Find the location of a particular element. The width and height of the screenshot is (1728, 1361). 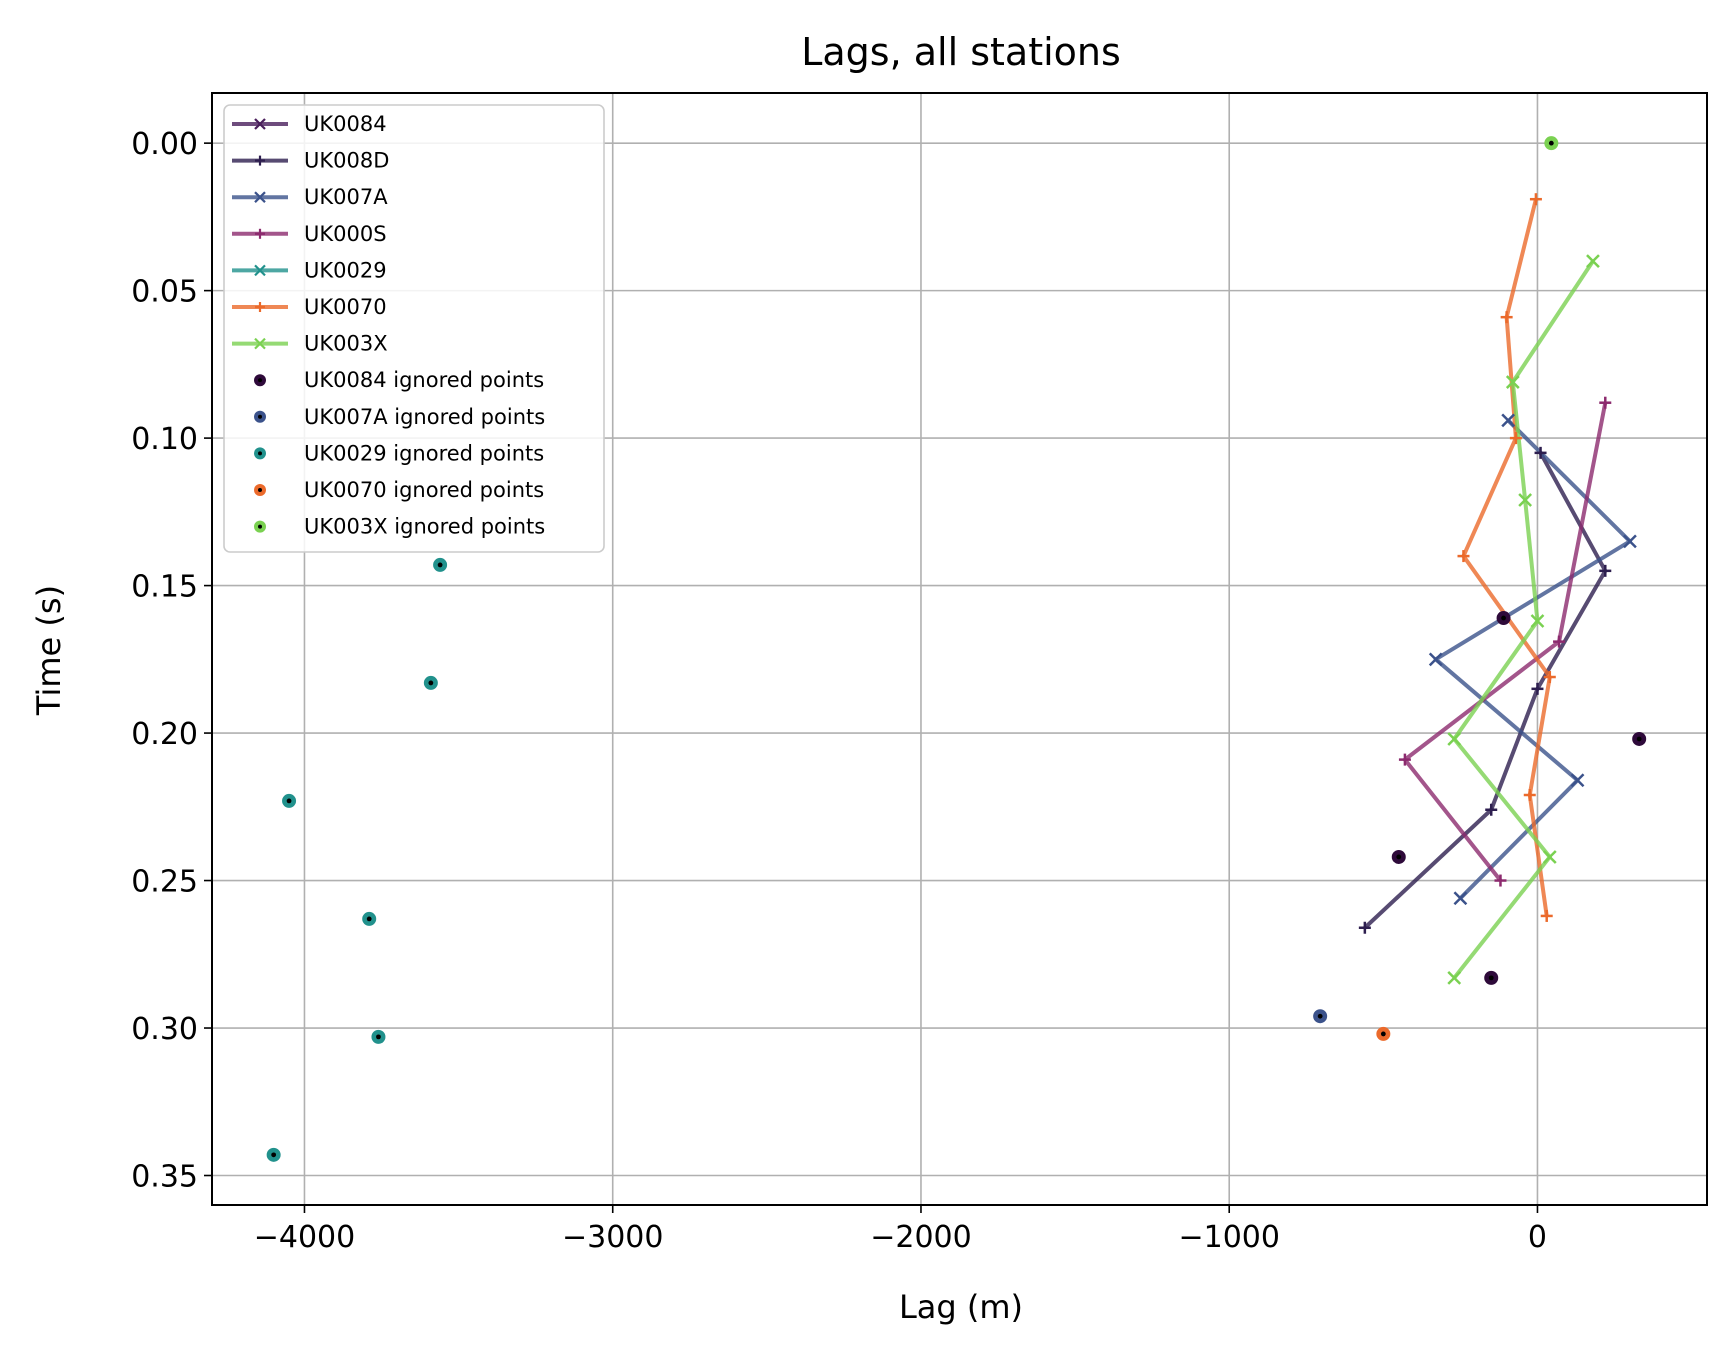

legend-label-ignored: UK003X ignored points is located at coordinates (424, 527).